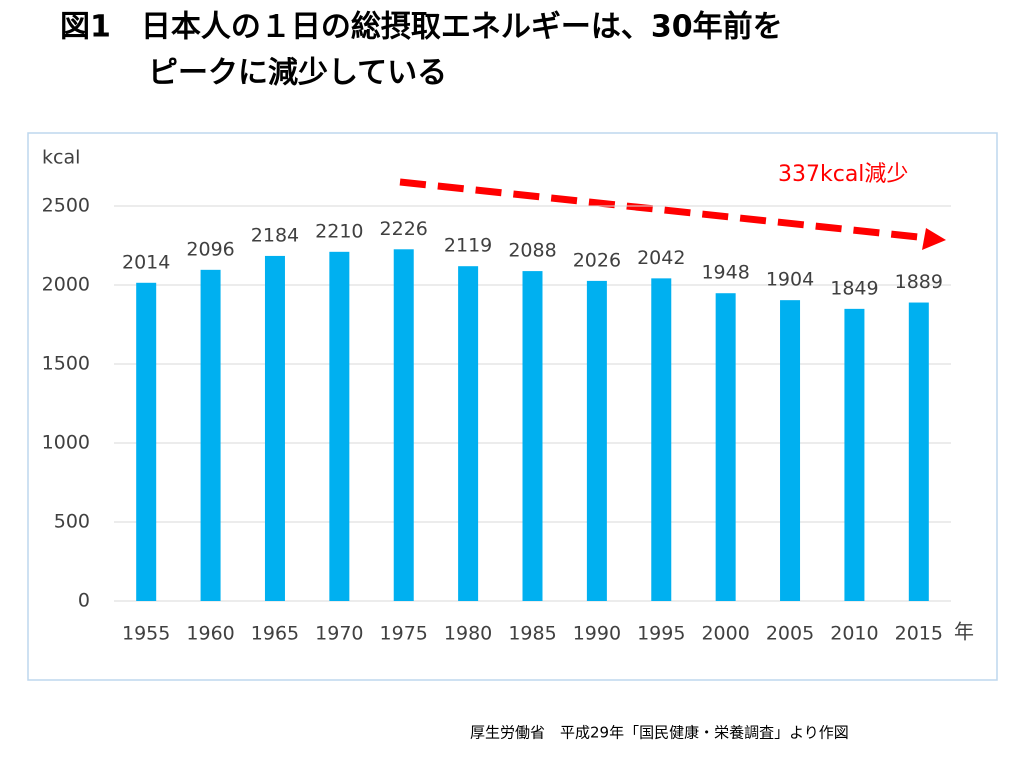 The image size is (1024, 772). I want to click on x-tick-label: 1970, so click(339, 634).